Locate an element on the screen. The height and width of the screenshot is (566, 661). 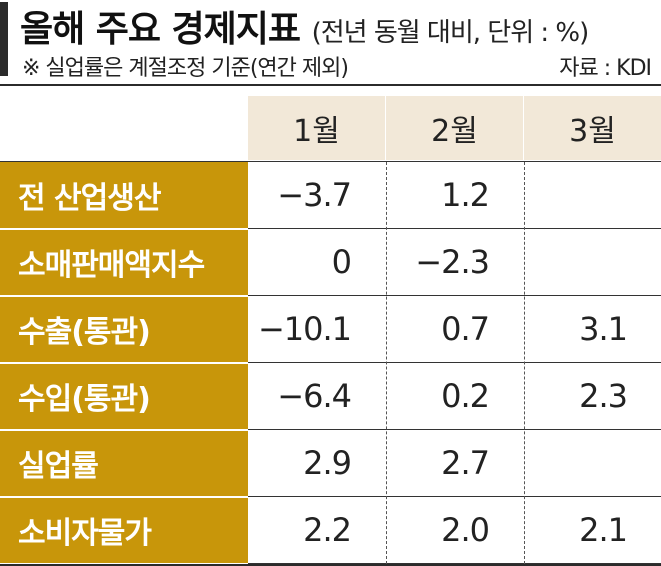
row-label: 소매판매액지수 is located at coordinates (124, 262).